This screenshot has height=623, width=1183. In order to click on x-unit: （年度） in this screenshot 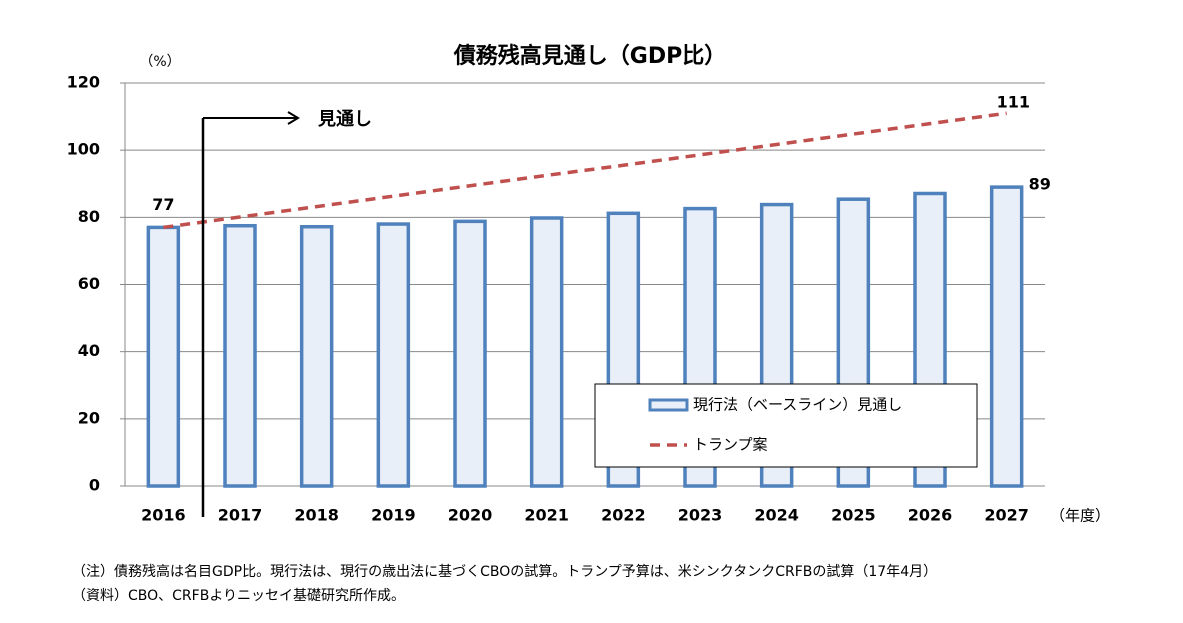, I will do `click(1080, 516)`.